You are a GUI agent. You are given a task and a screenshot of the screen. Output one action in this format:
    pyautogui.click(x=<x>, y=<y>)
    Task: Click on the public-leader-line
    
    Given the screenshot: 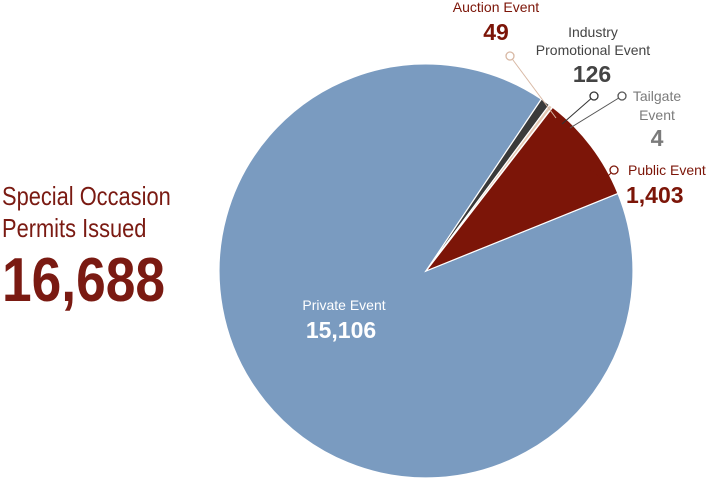 What is the action you would take?
    pyautogui.click(x=602, y=175)
    